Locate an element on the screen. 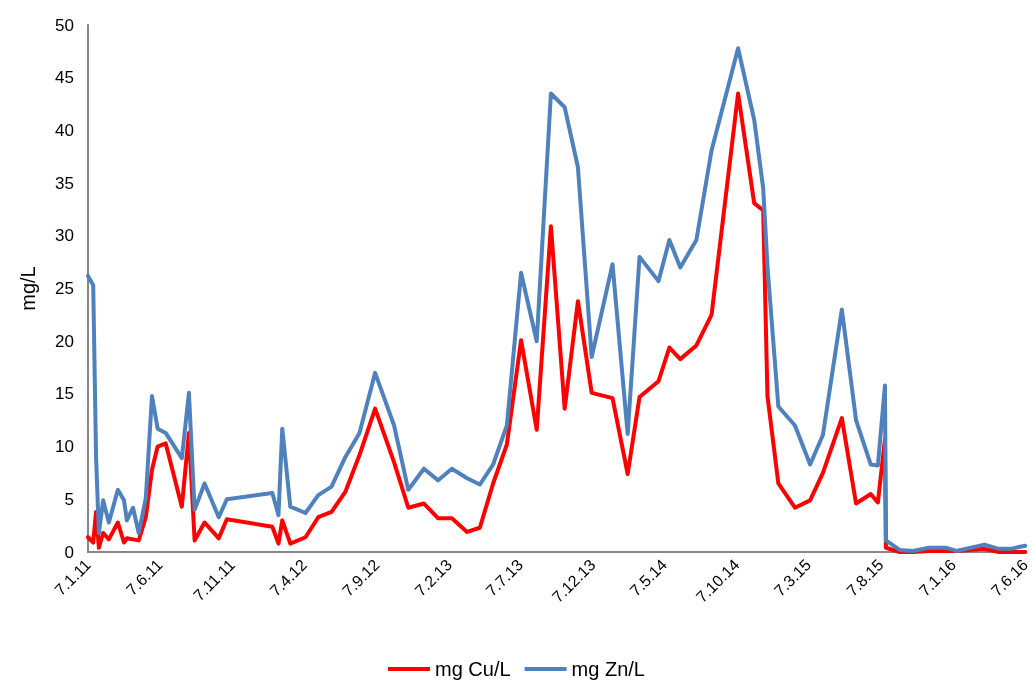  legend-label: mg Cu/L is located at coordinates (473, 669).